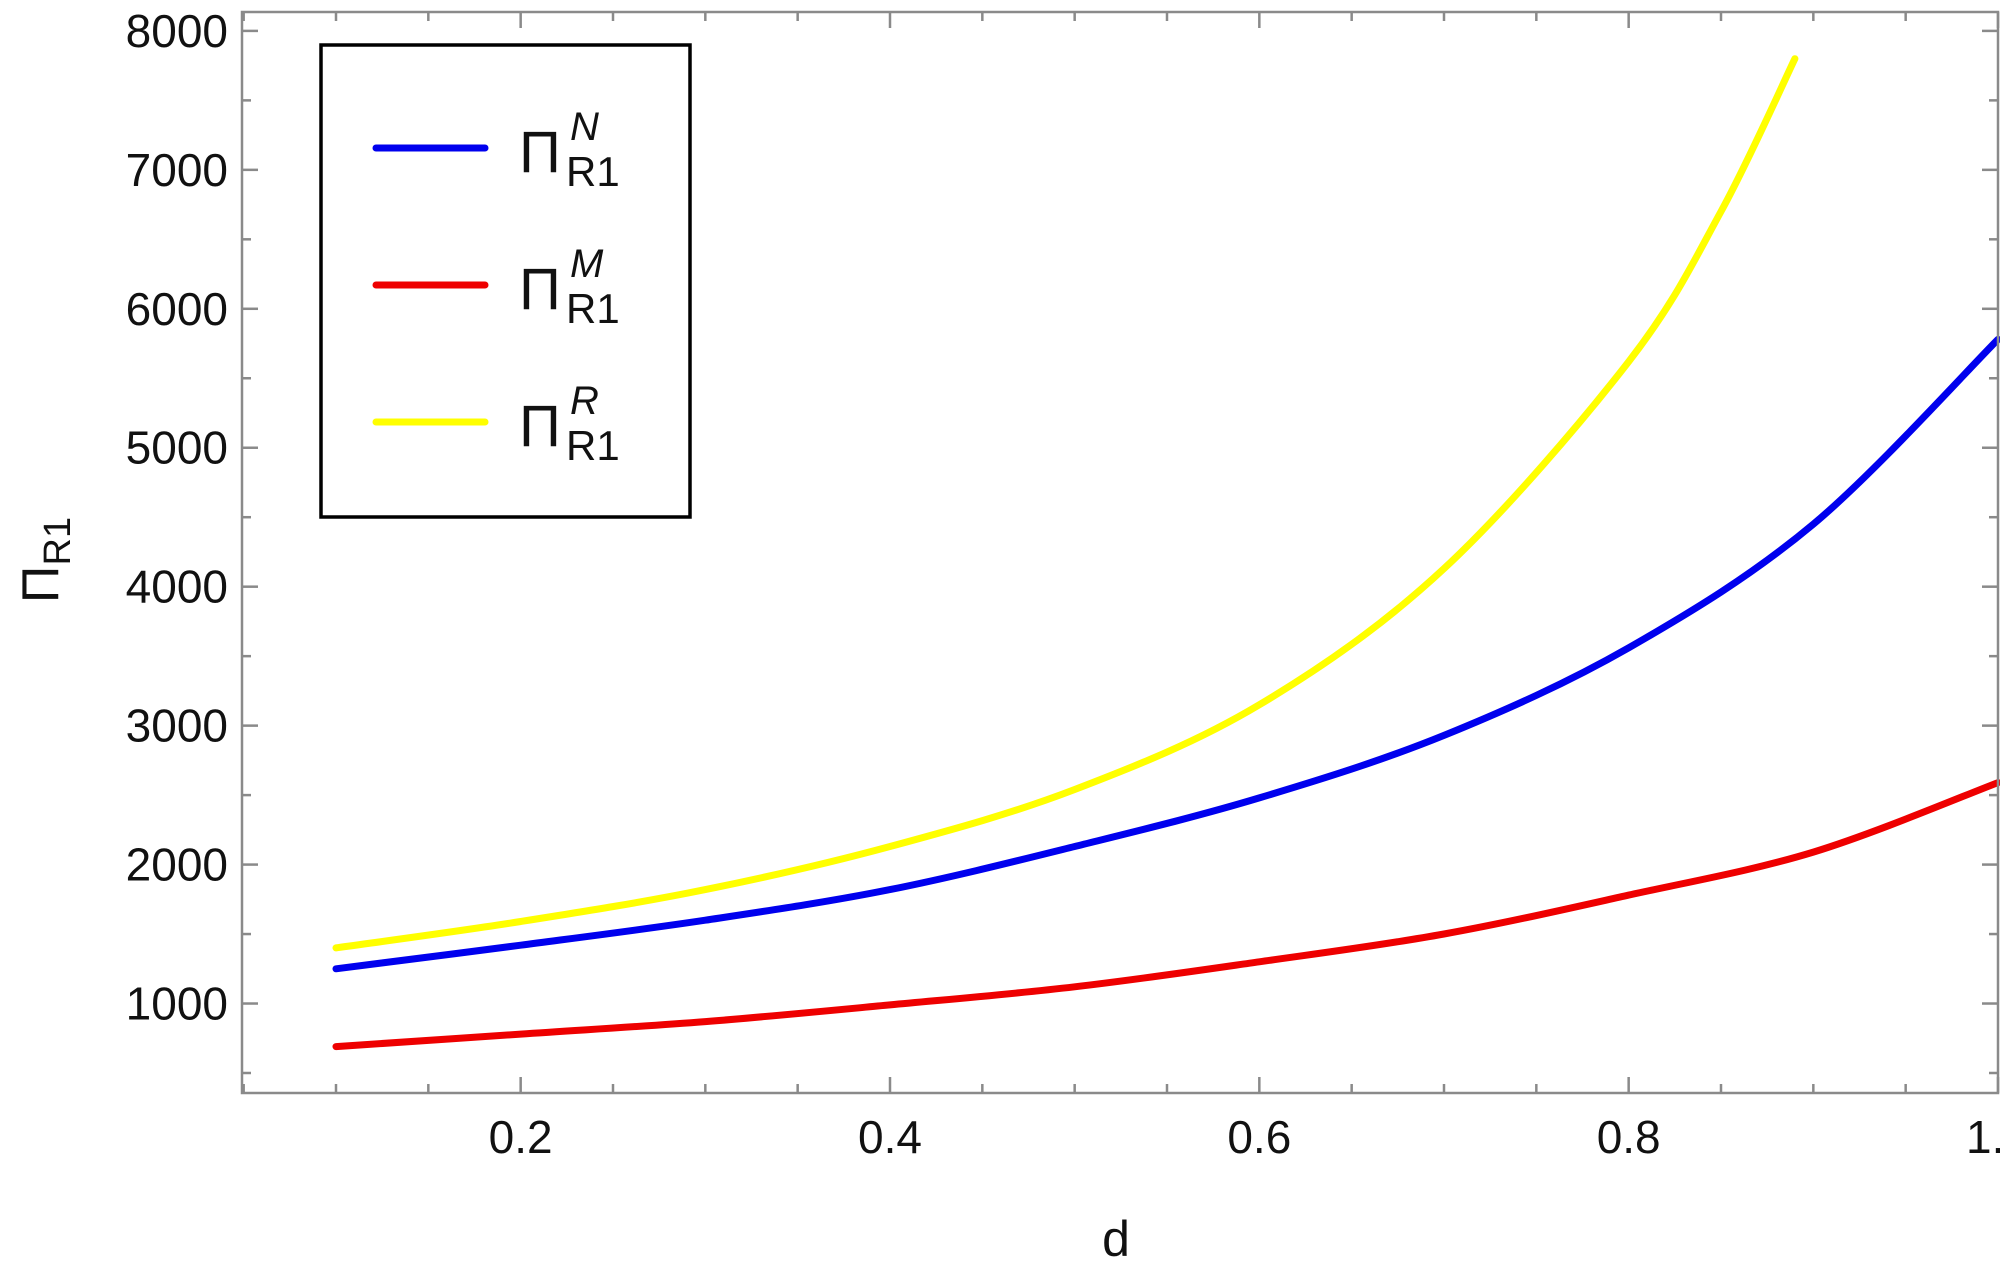 The width and height of the screenshot is (2000, 1277). What do you see at coordinates (505, 281) in the screenshot?
I see `legend-box` at bounding box center [505, 281].